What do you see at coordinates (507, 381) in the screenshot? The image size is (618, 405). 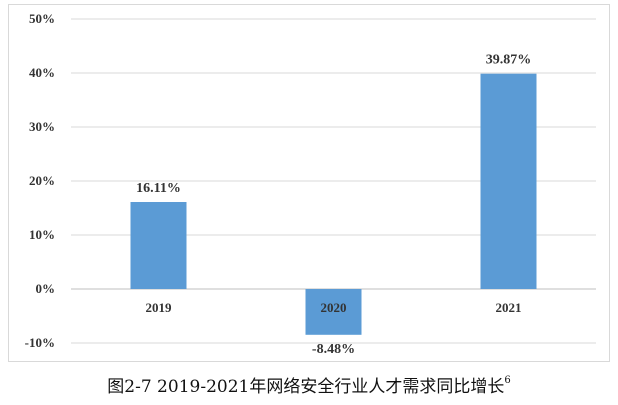 I see `caption-footnote: 6` at bounding box center [507, 381].